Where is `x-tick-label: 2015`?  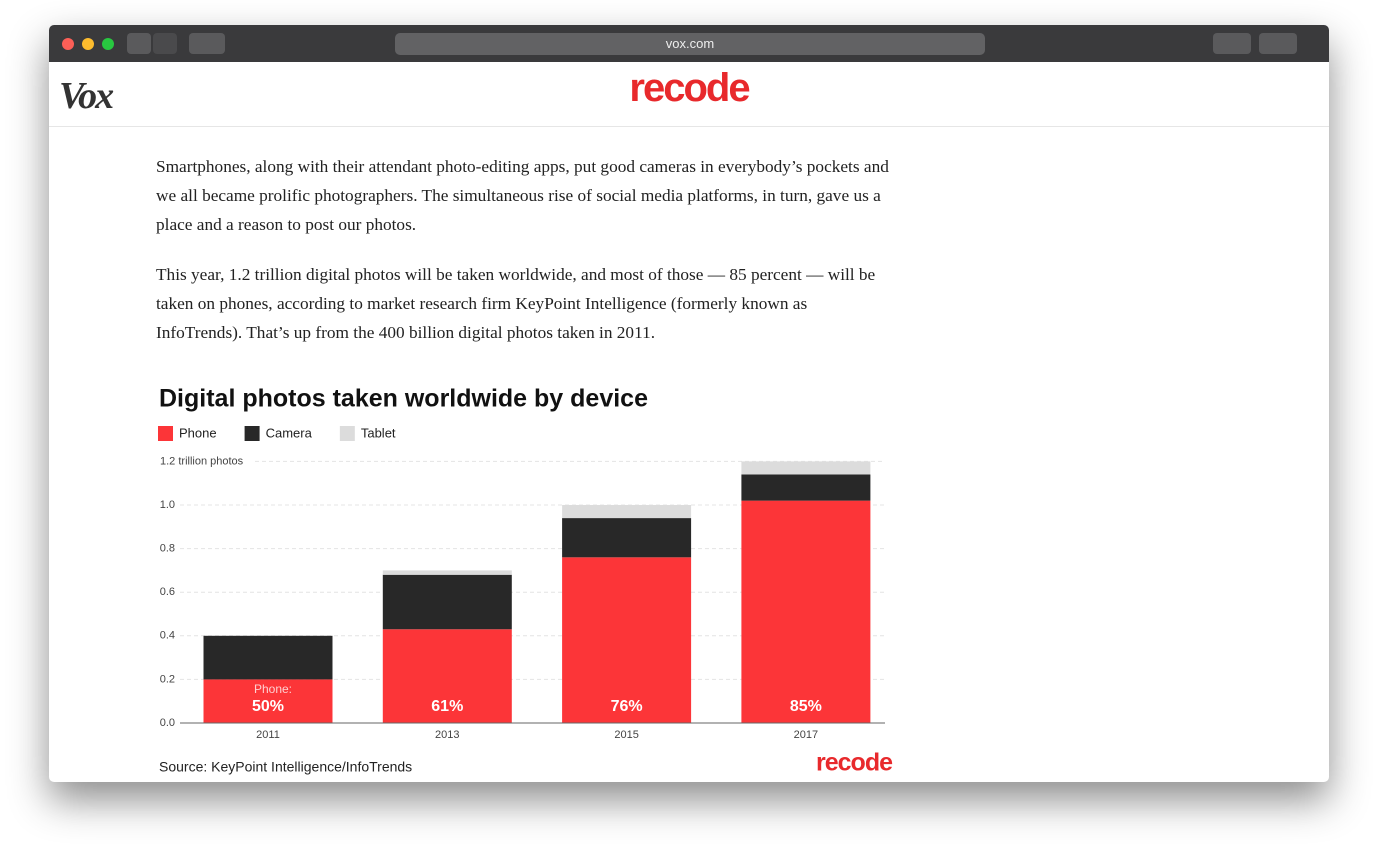 x-tick-label: 2015 is located at coordinates (626, 735).